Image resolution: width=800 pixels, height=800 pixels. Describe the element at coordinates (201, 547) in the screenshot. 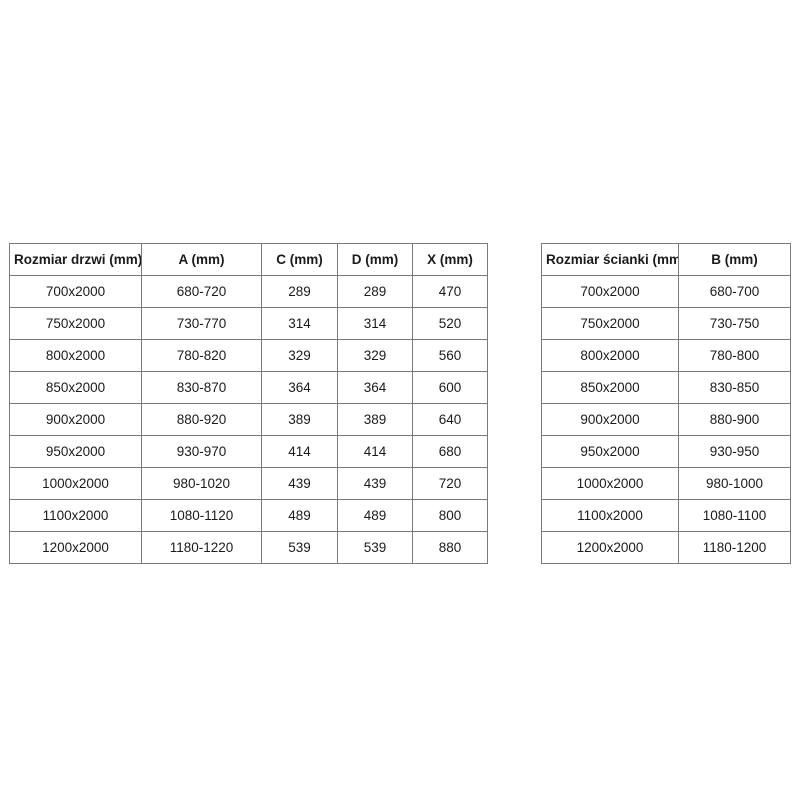

I see `cell-a: 1180-1220` at that location.